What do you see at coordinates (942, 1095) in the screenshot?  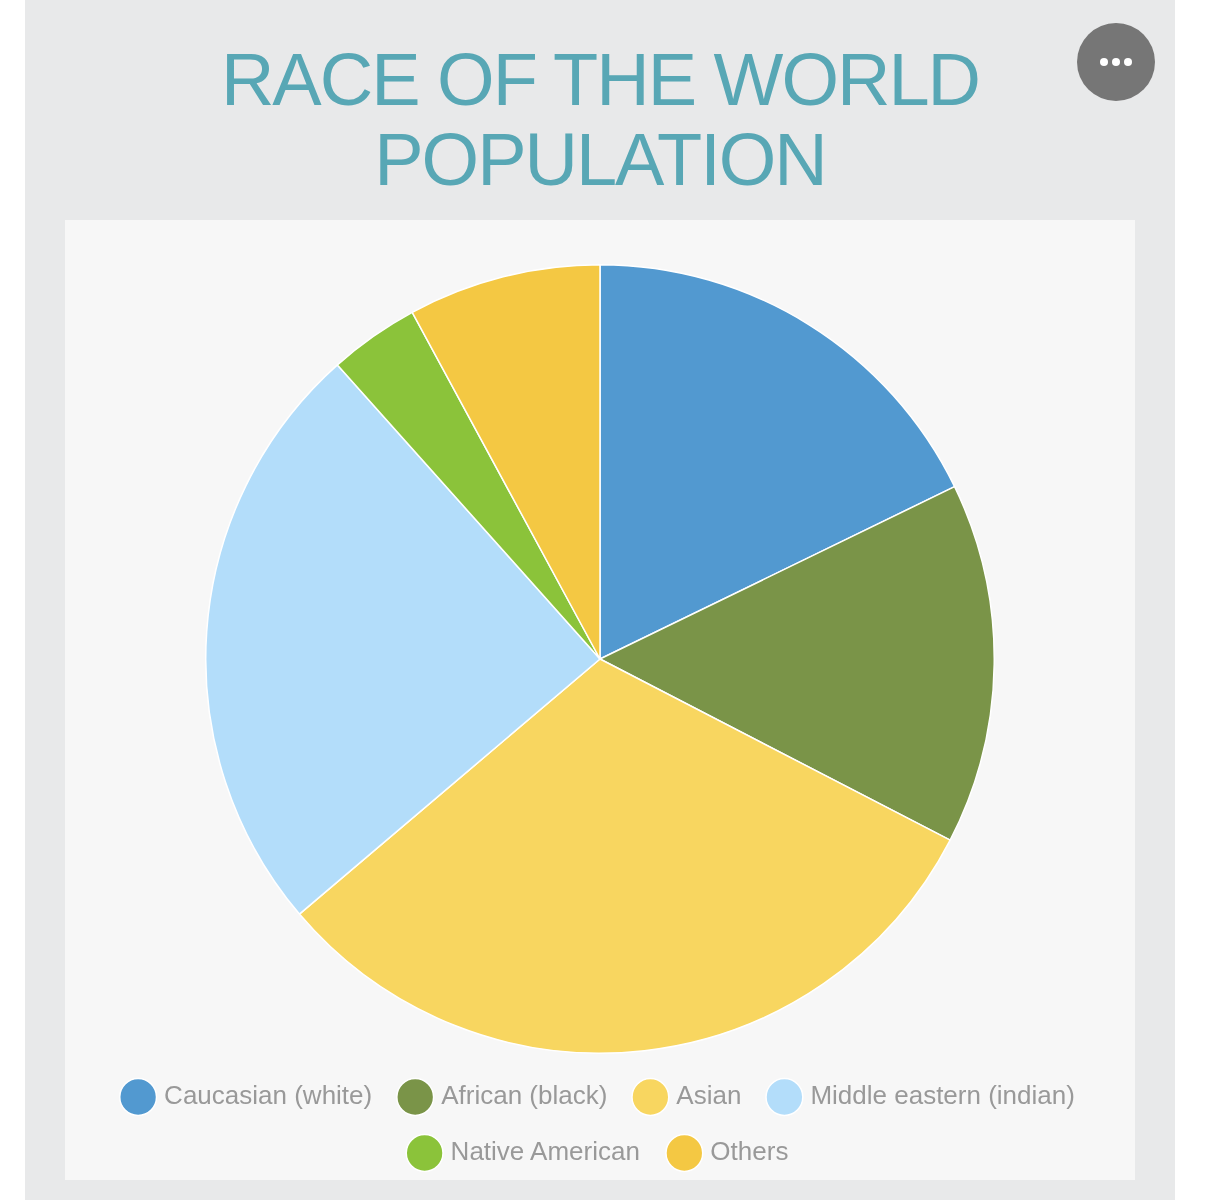 I see `legend-label: Middle eastern (indian)` at bounding box center [942, 1095].